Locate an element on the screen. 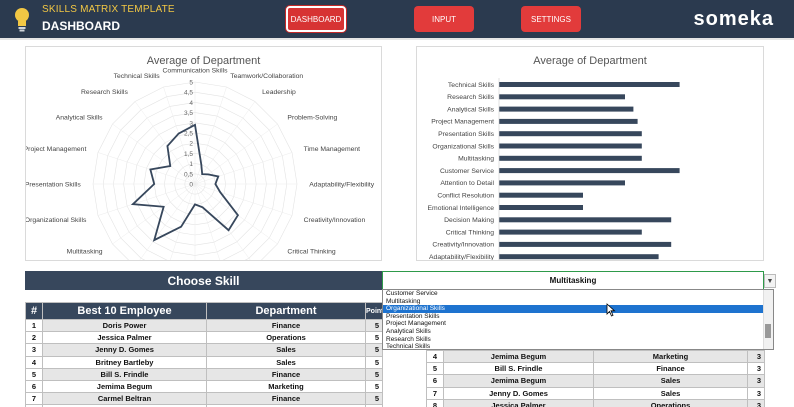 The image size is (794, 407). nav-input-button: INPUT is located at coordinates (444, 19).